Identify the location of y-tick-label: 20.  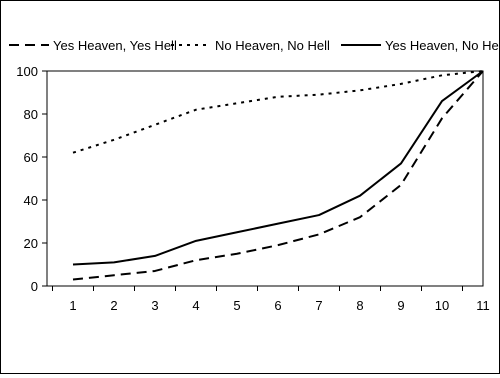
(31, 243).